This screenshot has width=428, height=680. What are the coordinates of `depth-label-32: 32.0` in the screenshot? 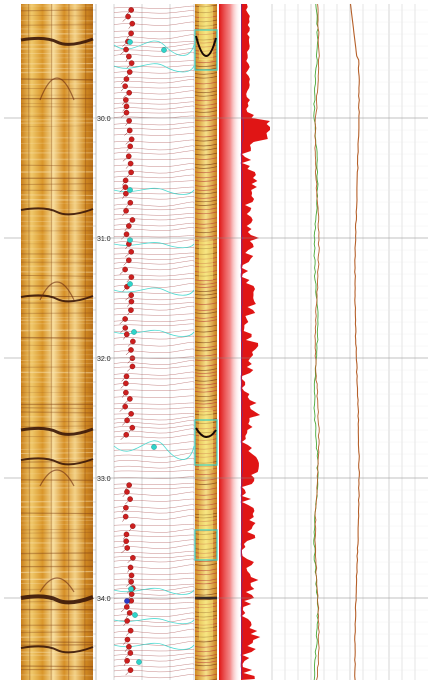 It's located at (104, 359).